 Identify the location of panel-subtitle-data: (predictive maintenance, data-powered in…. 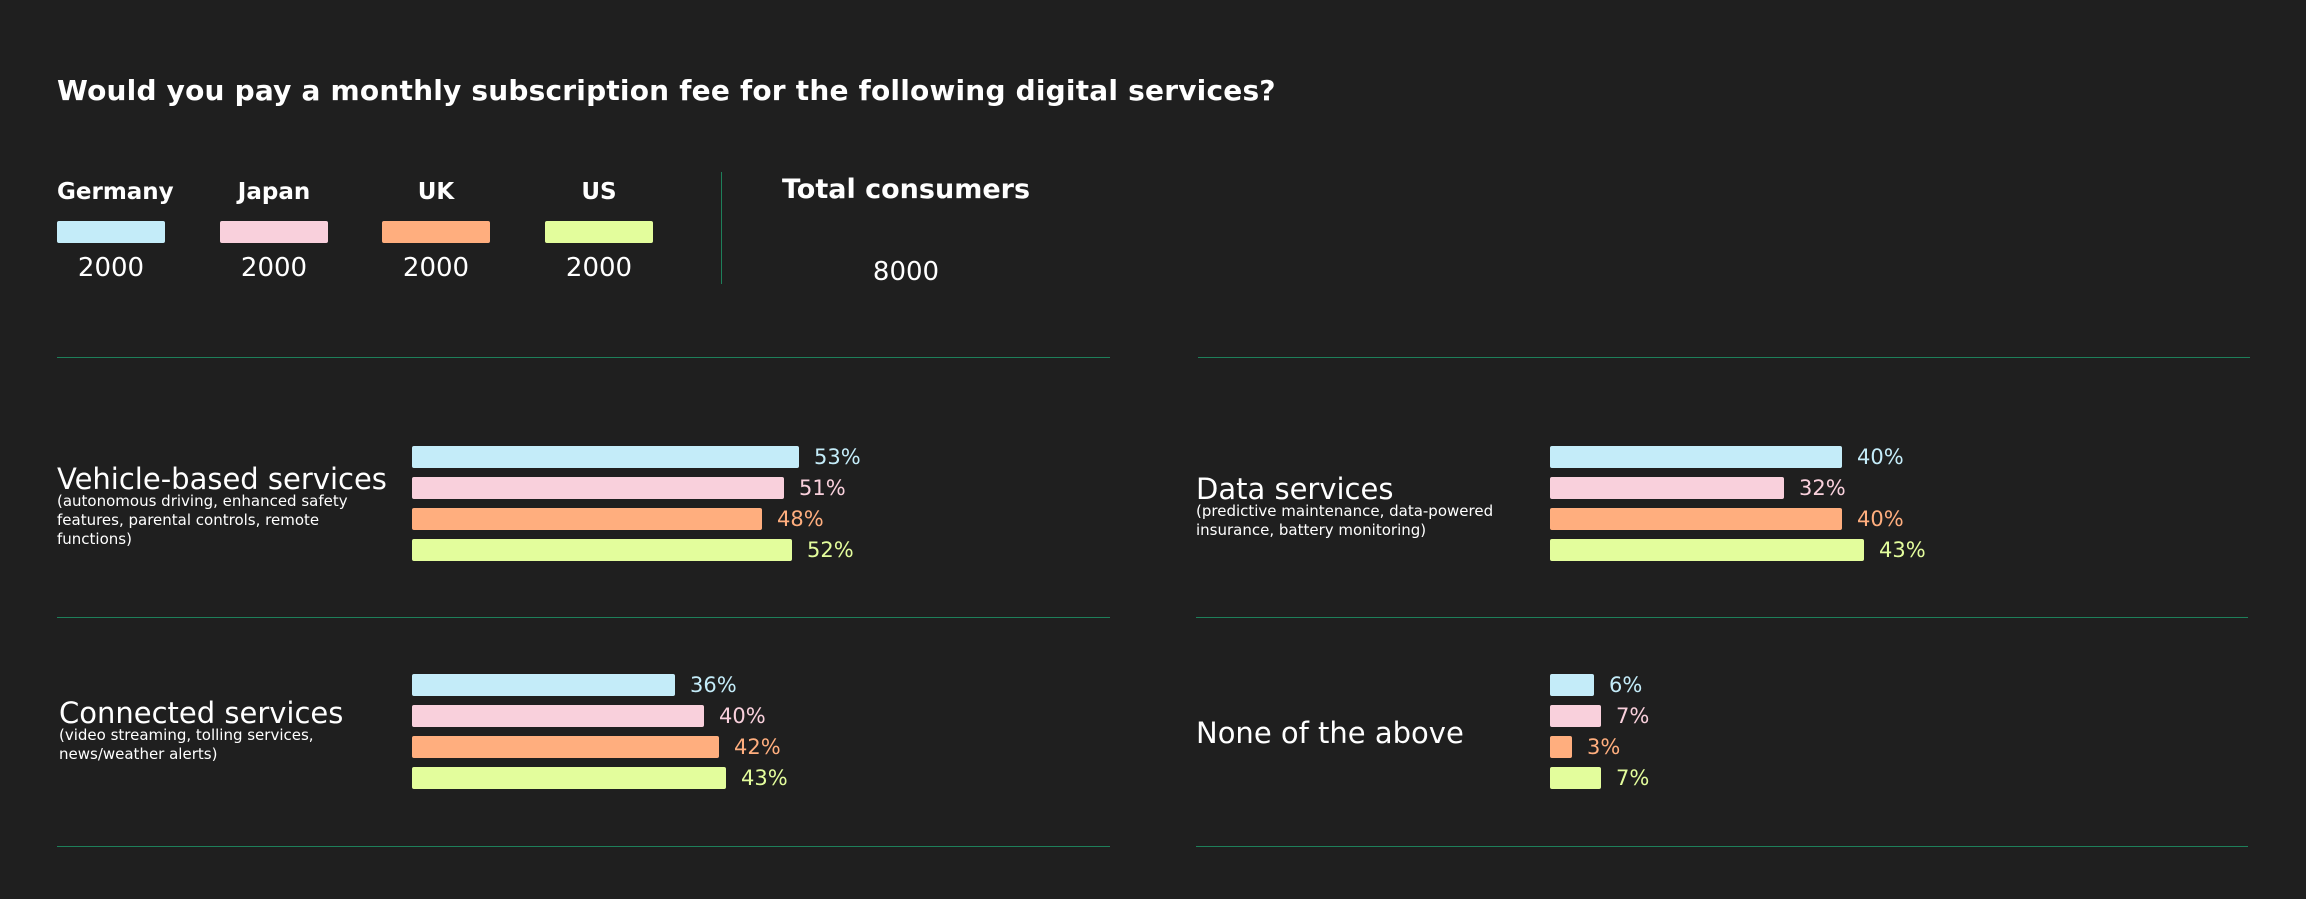
(1345, 520).